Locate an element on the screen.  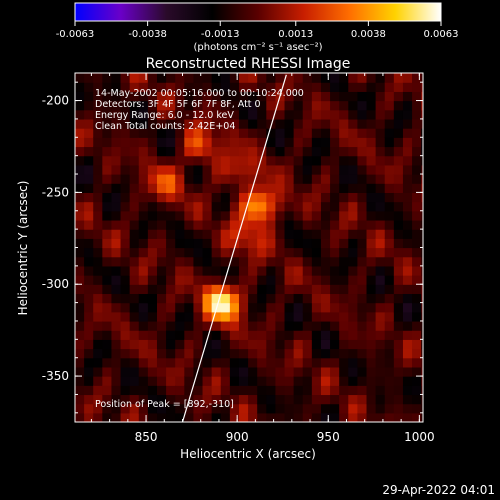
info-line: Detectors: 3F 4F 5F 6F 7F 8F, Att 0 is located at coordinates (178, 104).